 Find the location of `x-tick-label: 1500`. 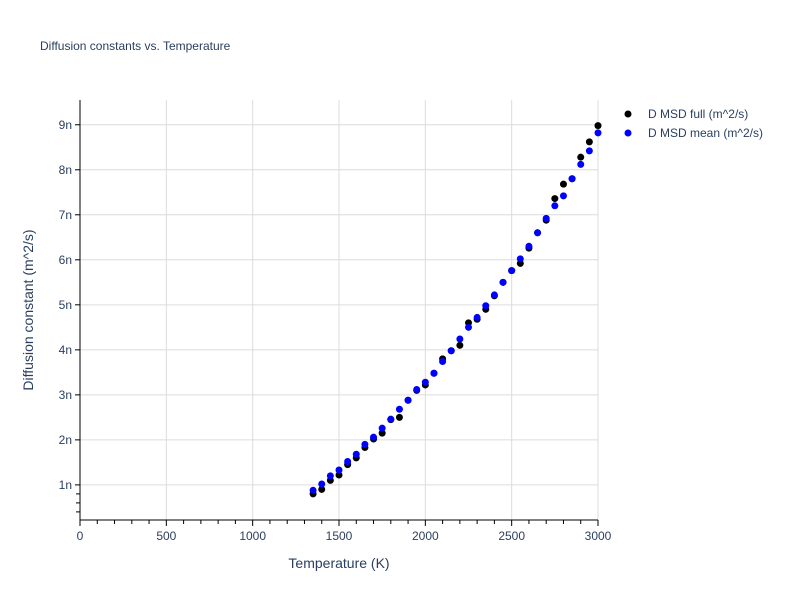

x-tick-label: 1500 is located at coordinates (339, 536).